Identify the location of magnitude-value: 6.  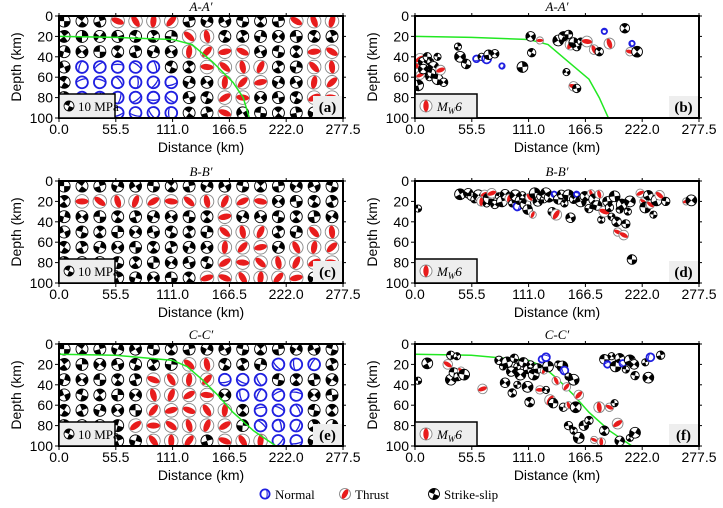
(458, 271).